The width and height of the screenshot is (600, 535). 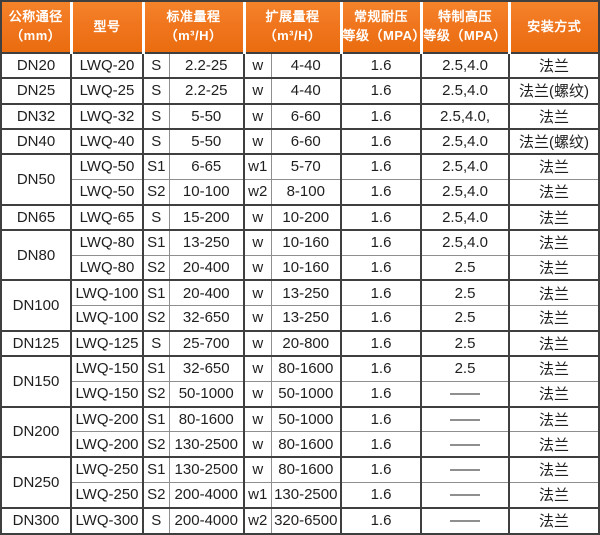 What do you see at coordinates (206, 418) in the screenshot?
I see `cell-standard-range: 80-1600` at bounding box center [206, 418].